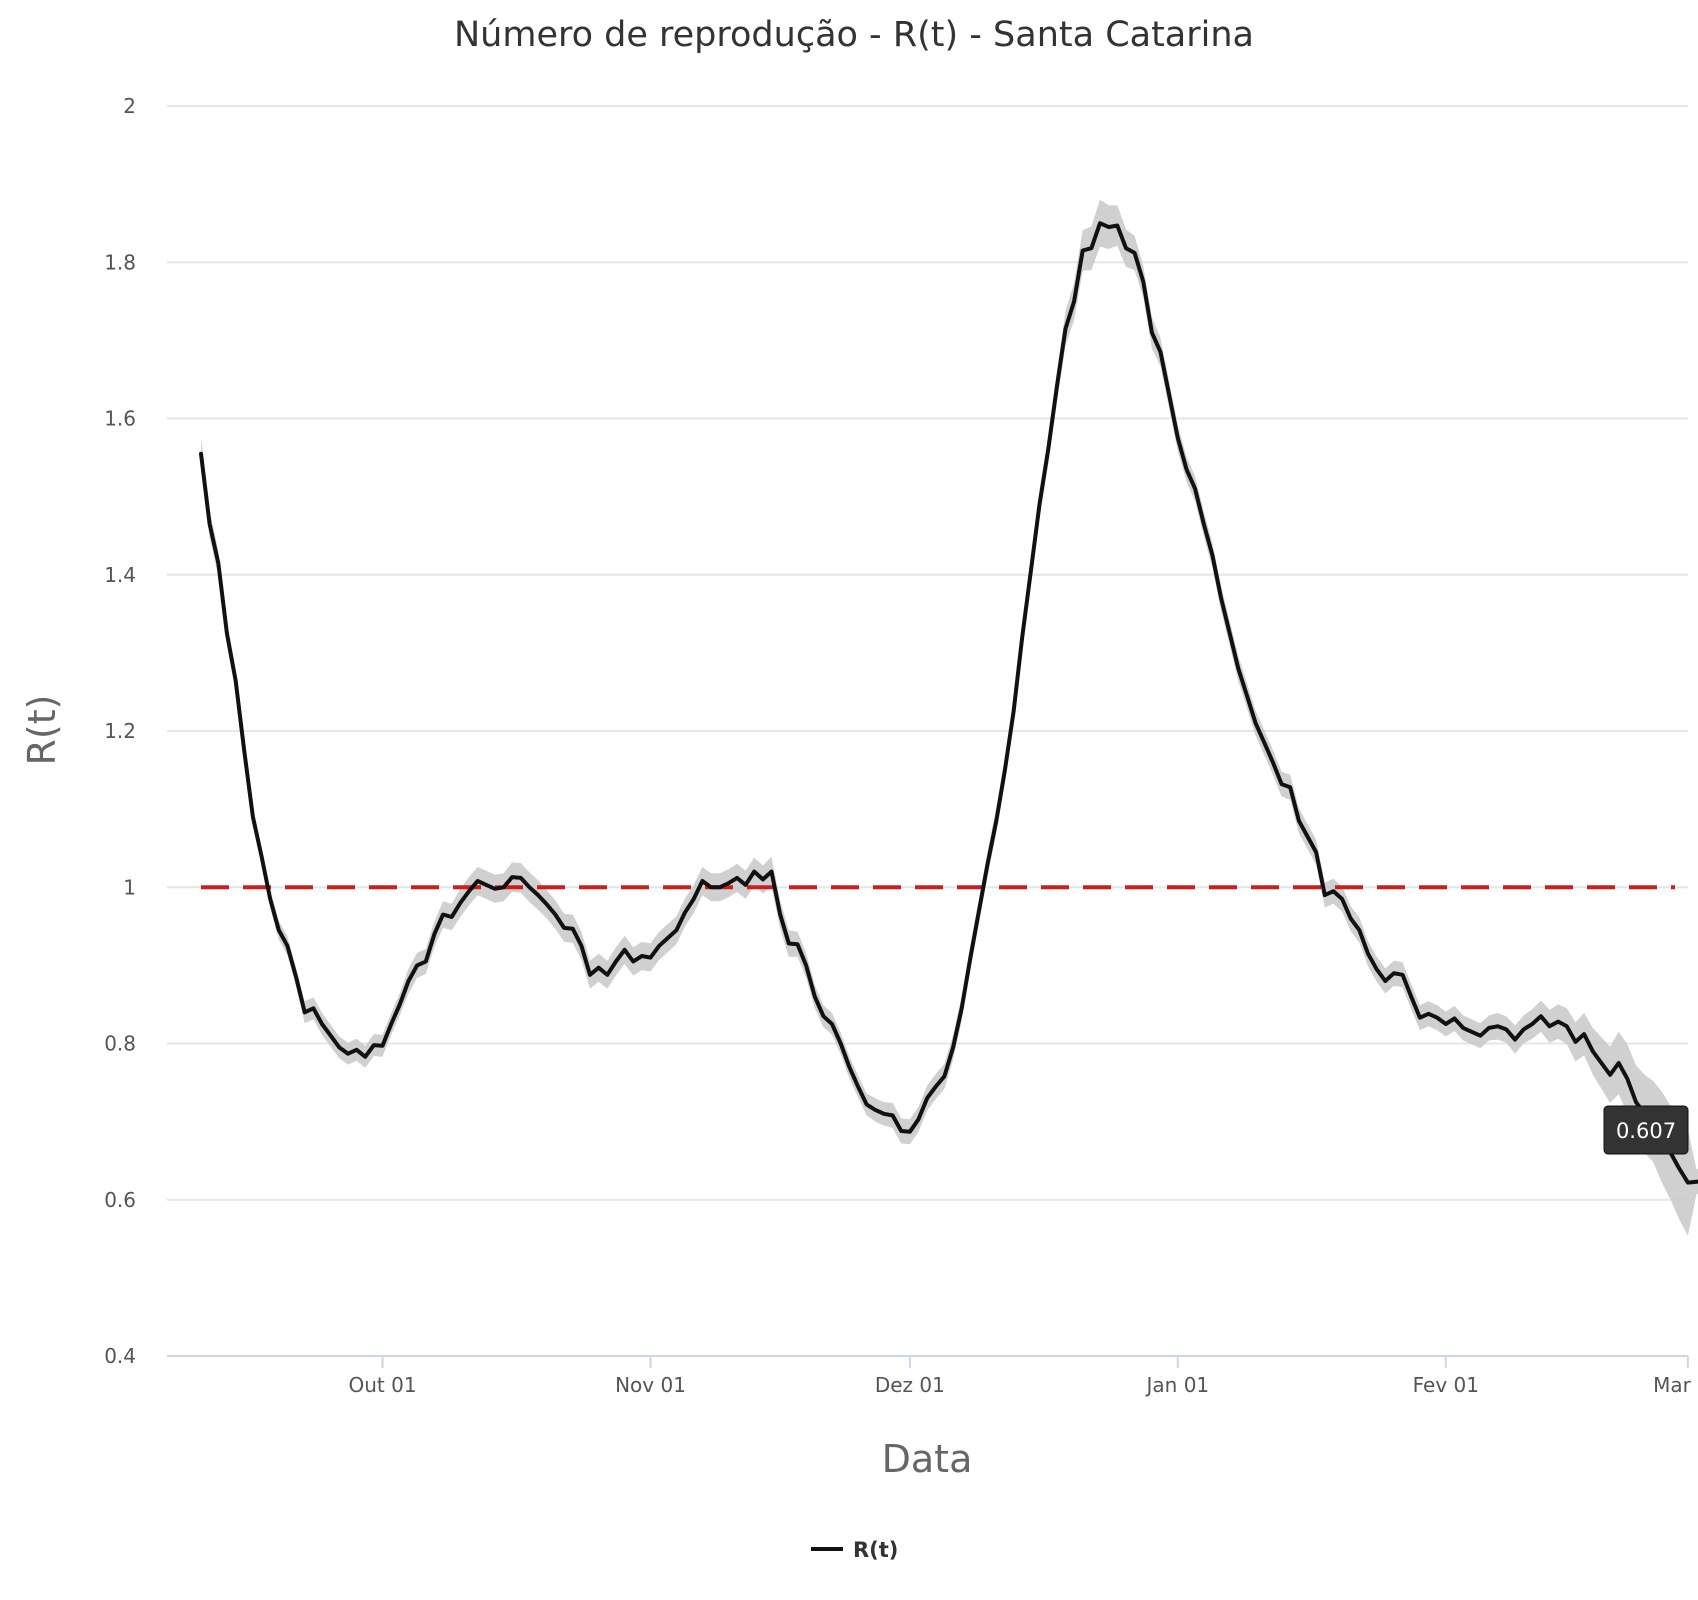 Image resolution: width=1698 pixels, height=1600 pixels. What do you see at coordinates (1446, 1385) in the screenshot?
I see `x-tick-label: Fev 01` at bounding box center [1446, 1385].